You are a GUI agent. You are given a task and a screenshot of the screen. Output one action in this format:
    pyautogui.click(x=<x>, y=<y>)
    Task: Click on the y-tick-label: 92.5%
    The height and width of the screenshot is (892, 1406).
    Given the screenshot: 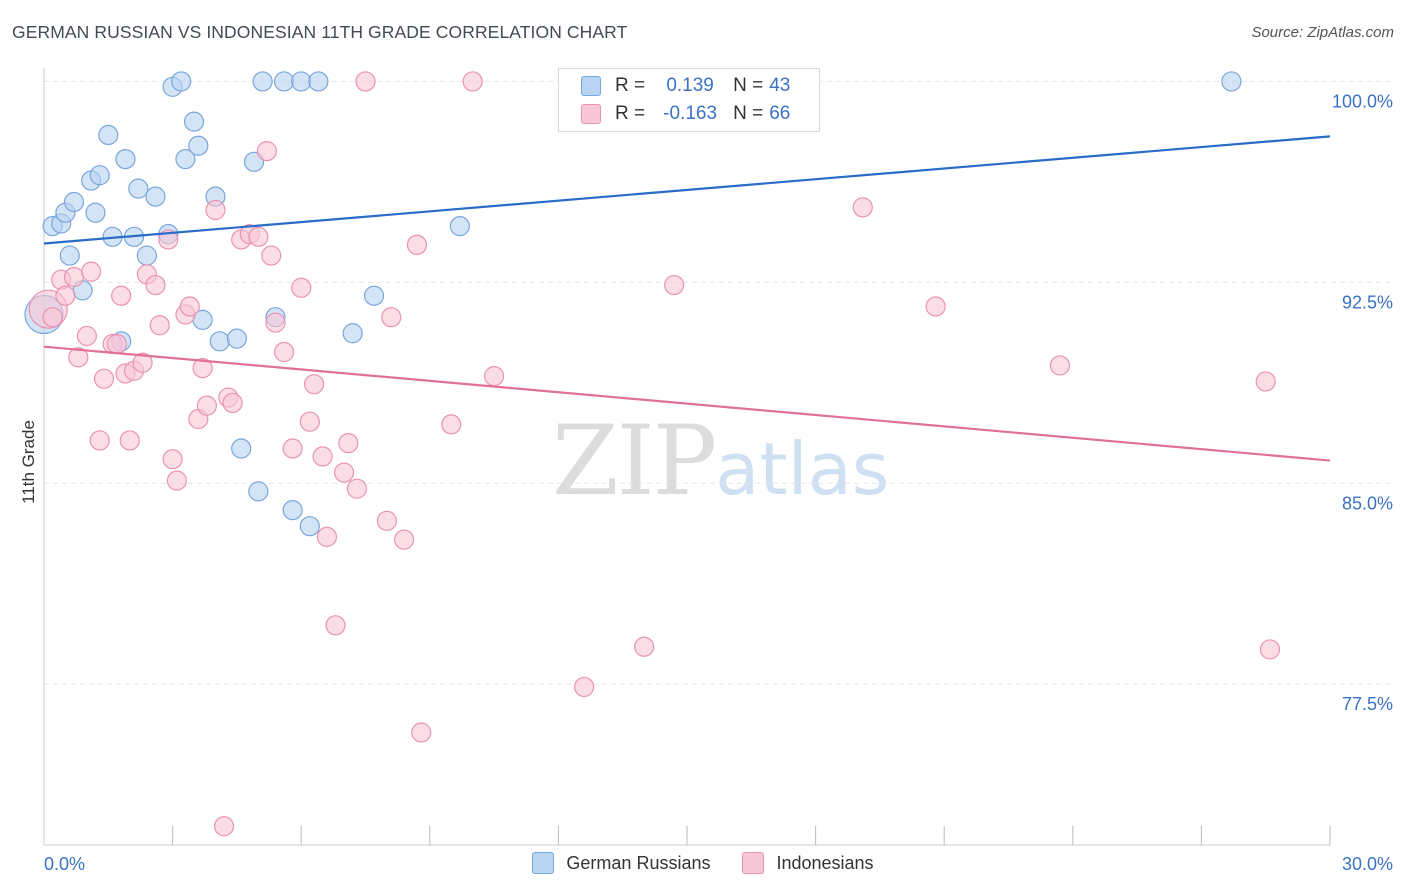 What is the action you would take?
    pyautogui.click(x=1367, y=302)
    